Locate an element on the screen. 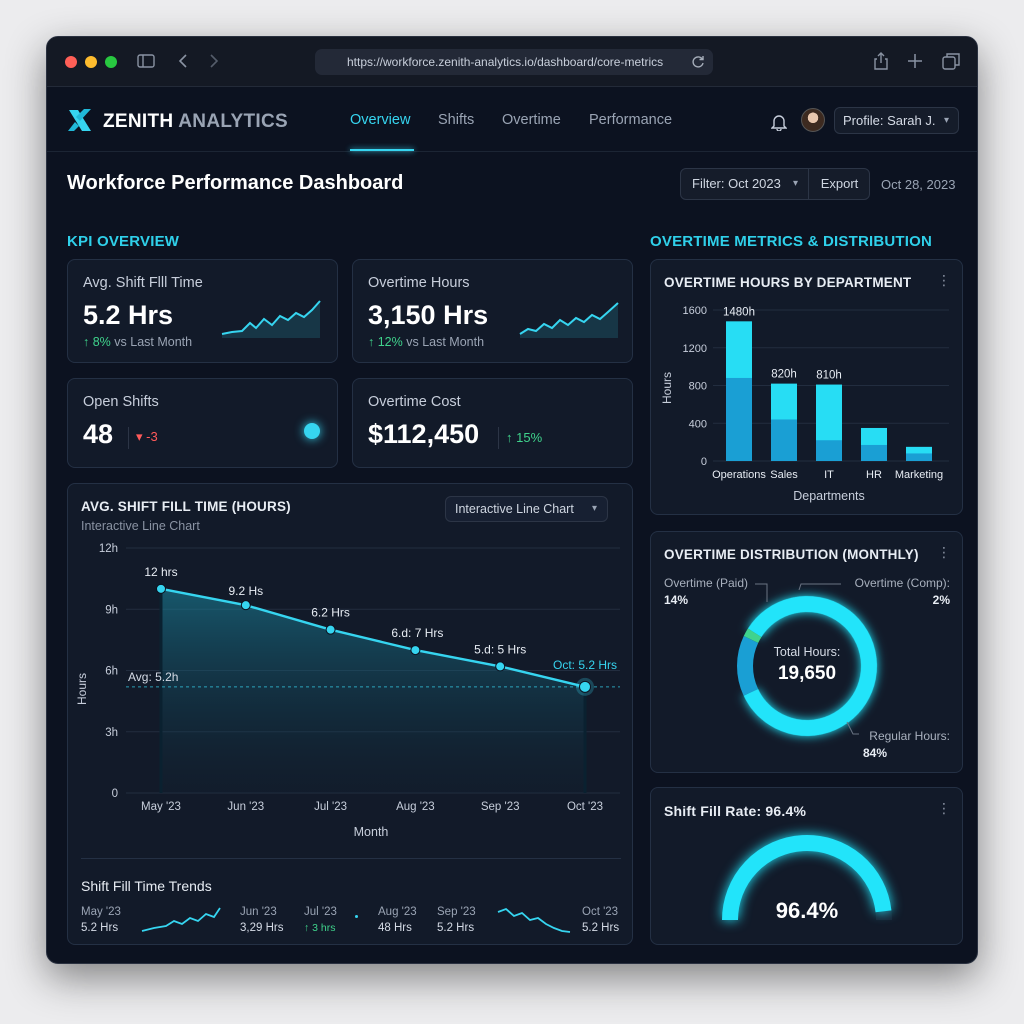 This screenshot has height=1024, width=1024. tabs-icon is located at coordinates (951, 61).